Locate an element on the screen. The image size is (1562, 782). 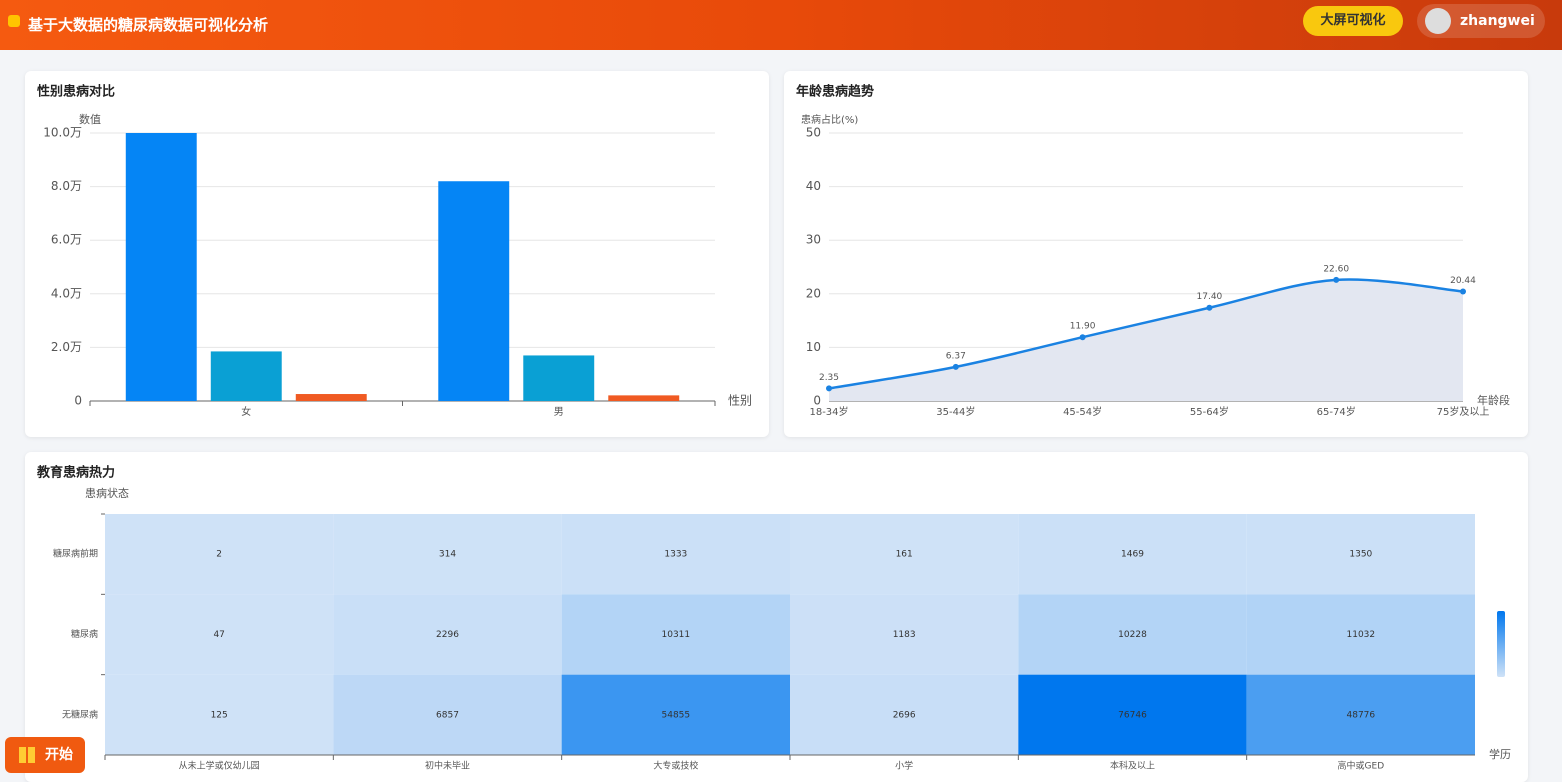
y-tick-label: 糖尿病 is located at coordinates (84, 634).